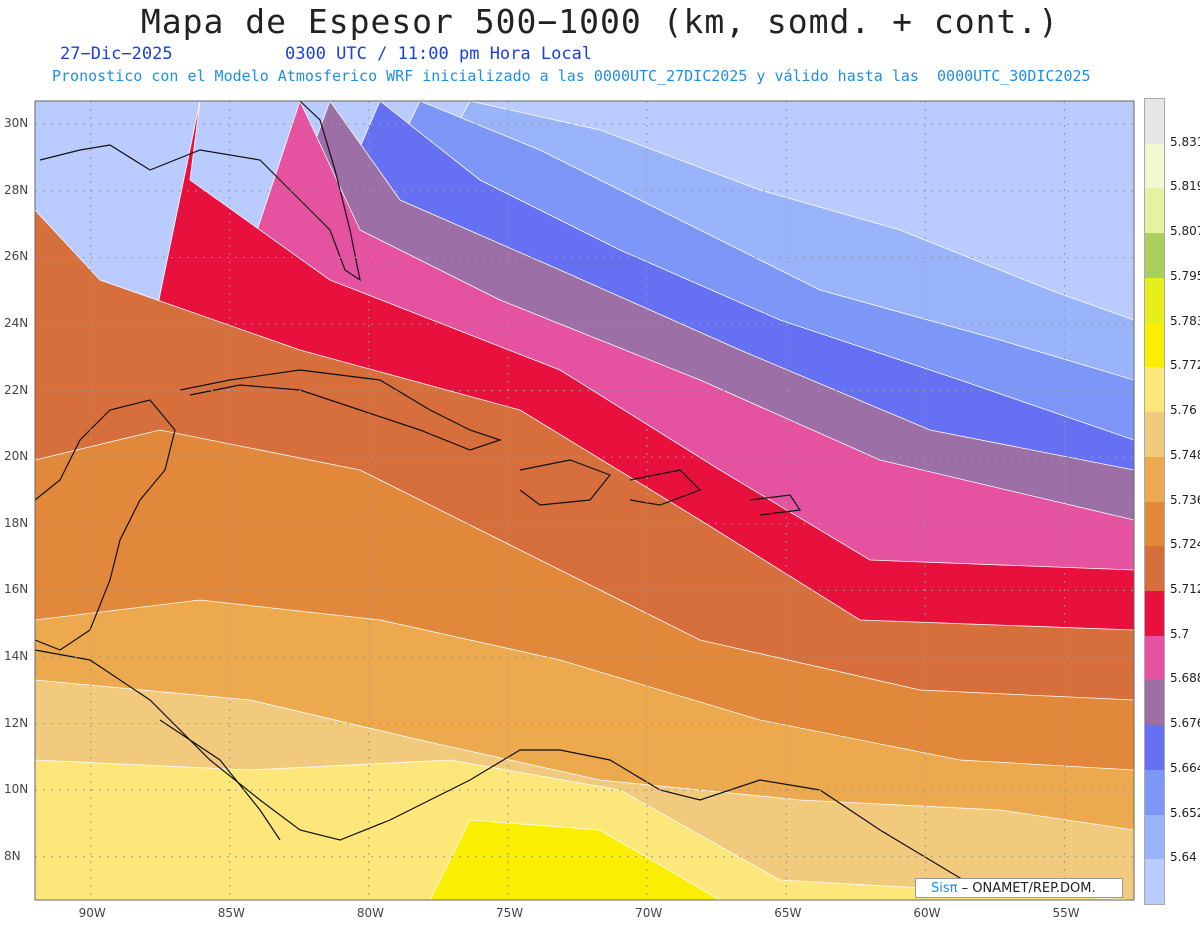  What do you see at coordinates (1185, 365) in the screenshot?
I see `colorbar-label: 5.772` at bounding box center [1185, 365].